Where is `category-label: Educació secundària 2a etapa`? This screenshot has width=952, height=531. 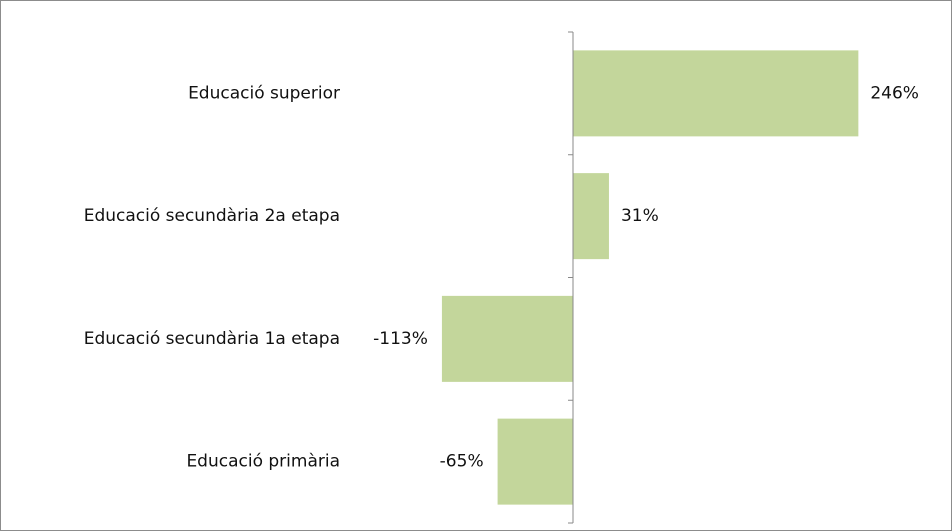
category-label: Educació secundària 2a etapa is located at coordinates (212, 216).